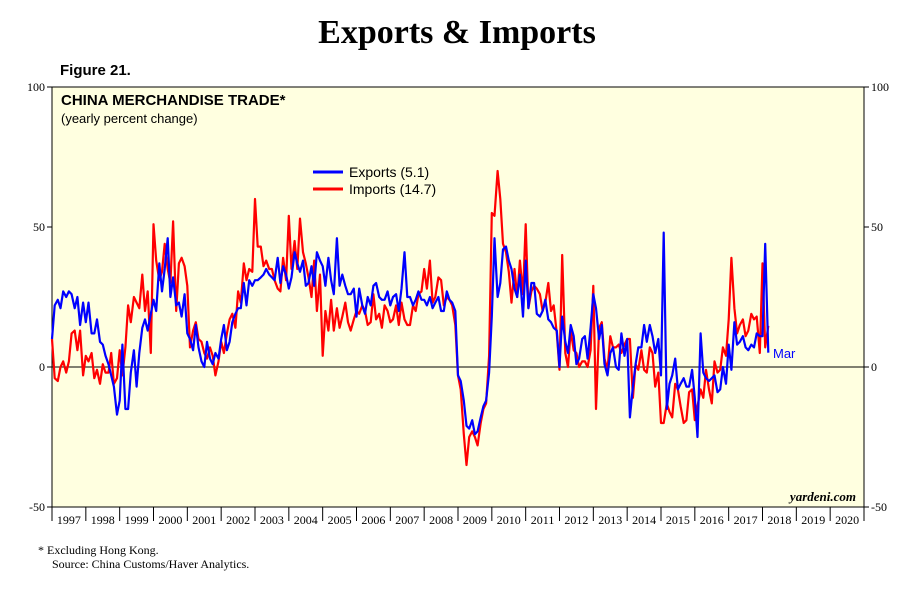 This screenshot has height=592, width=914. What do you see at coordinates (509, 520) in the screenshot?
I see `x-tick-label: 2010` at bounding box center [509, 520].